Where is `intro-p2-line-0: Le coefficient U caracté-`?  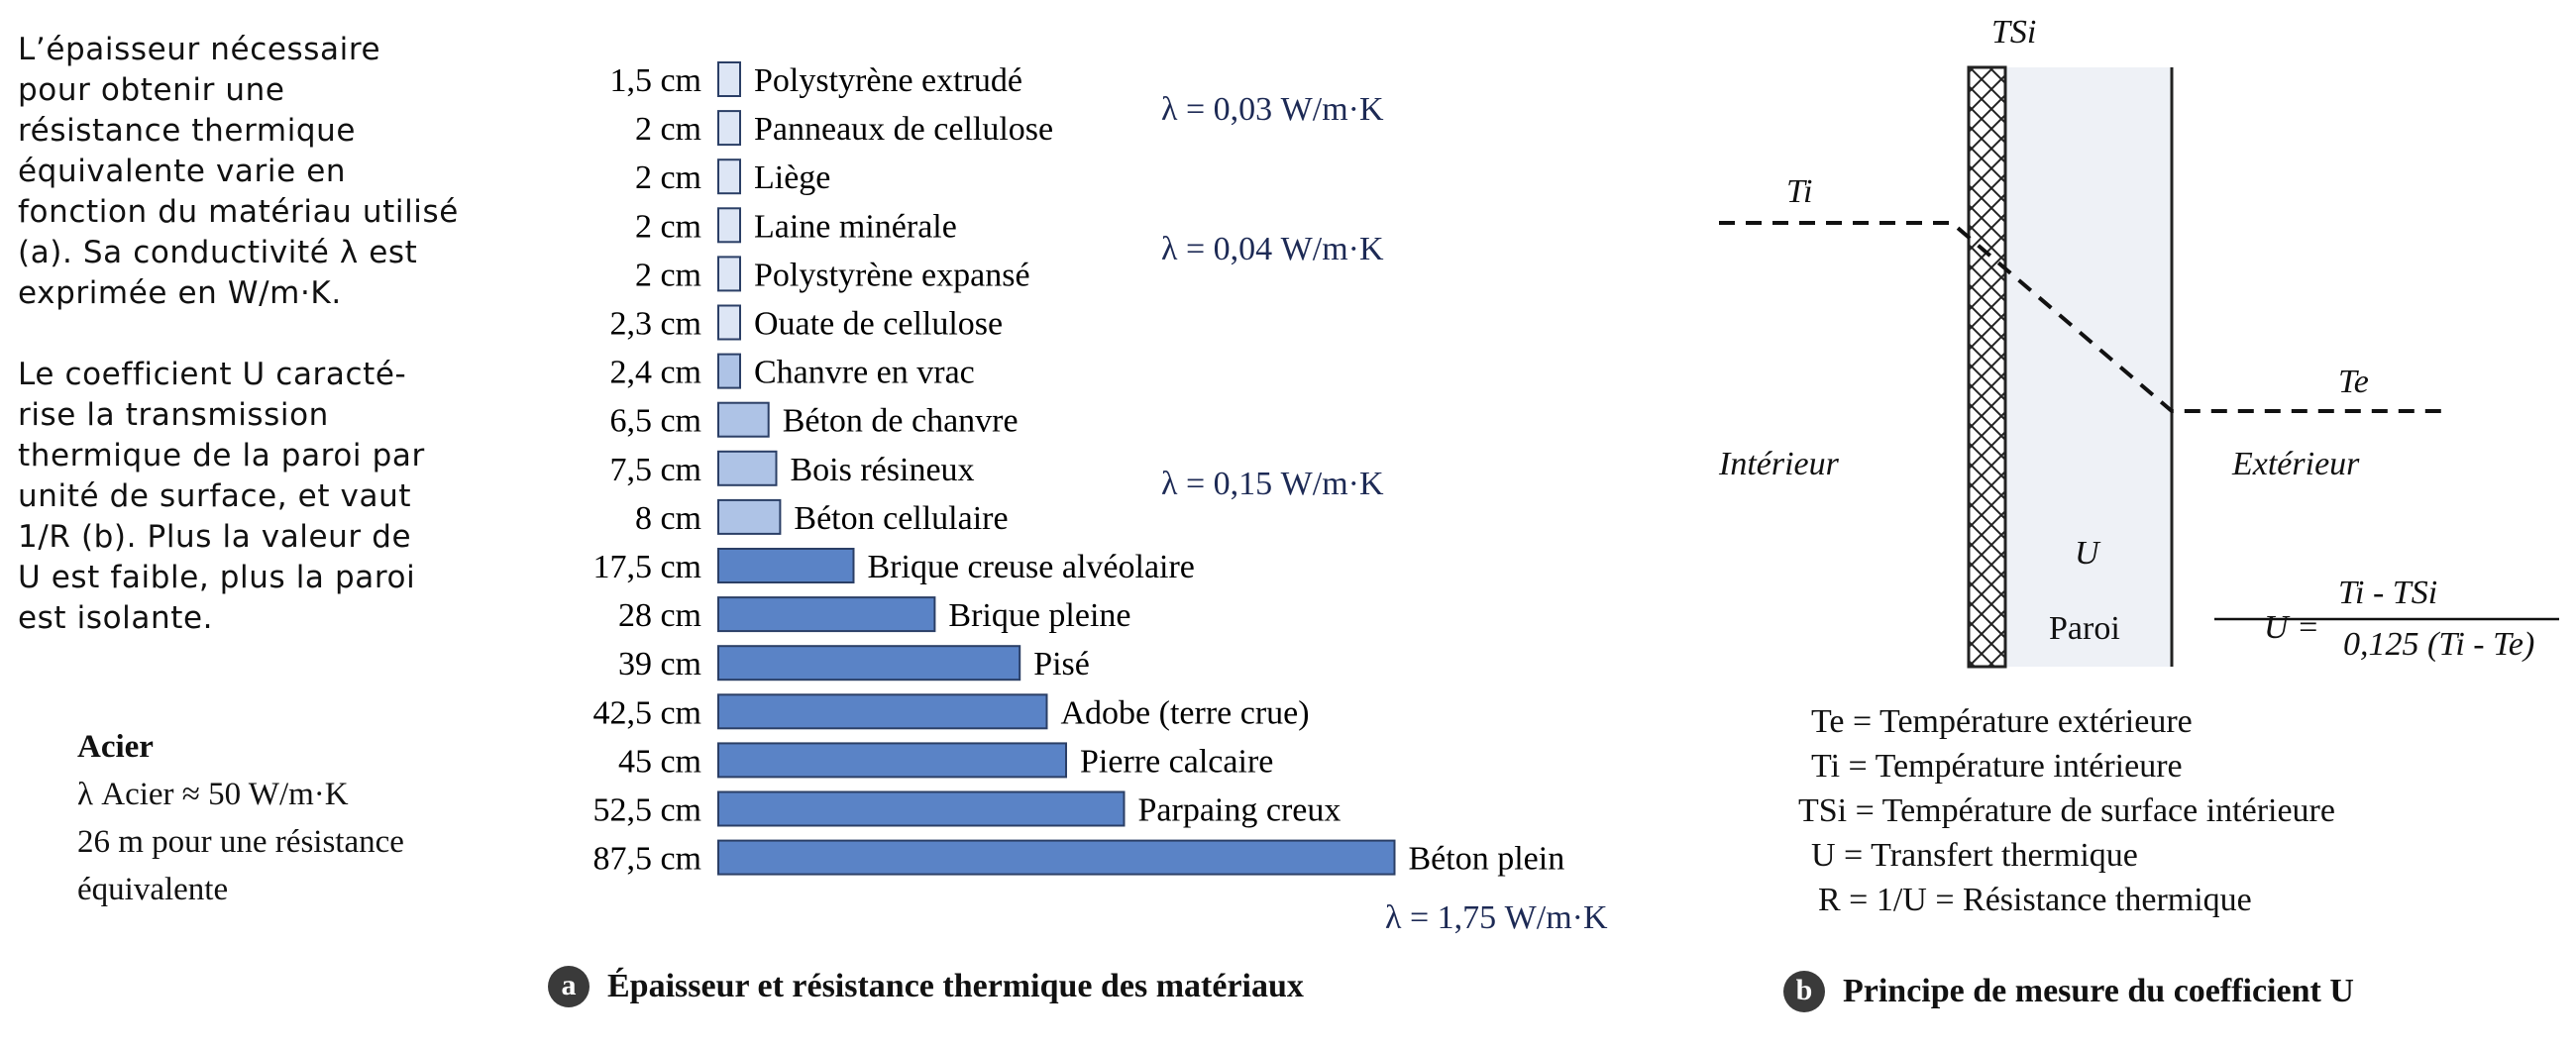
intro-p2-line-0: Le coefficient U caracté- is located at coordinates (212, 374).